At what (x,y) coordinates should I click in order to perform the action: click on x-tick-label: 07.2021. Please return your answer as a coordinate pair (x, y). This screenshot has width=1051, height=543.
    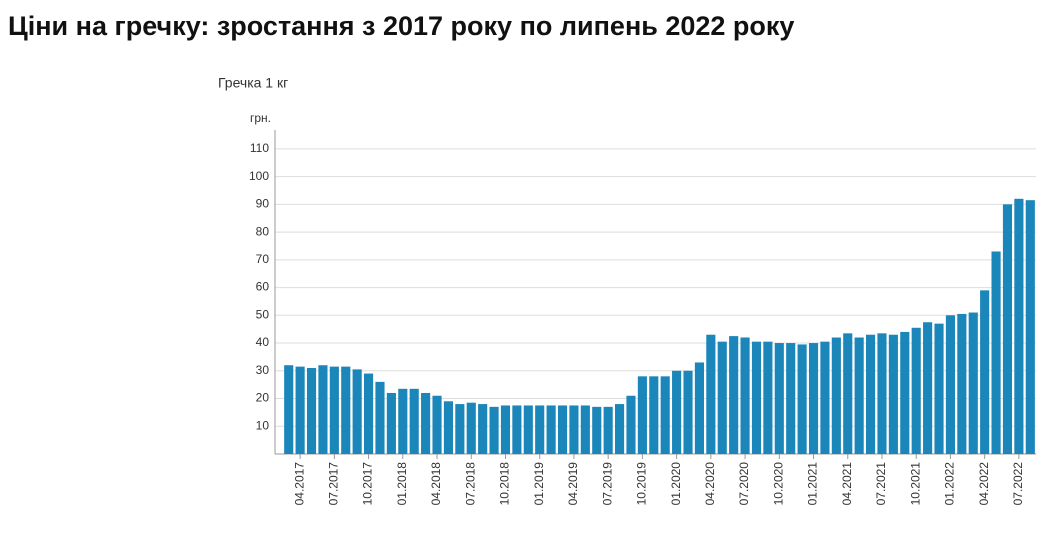
    Looking at the image, I should click on (881, 484).